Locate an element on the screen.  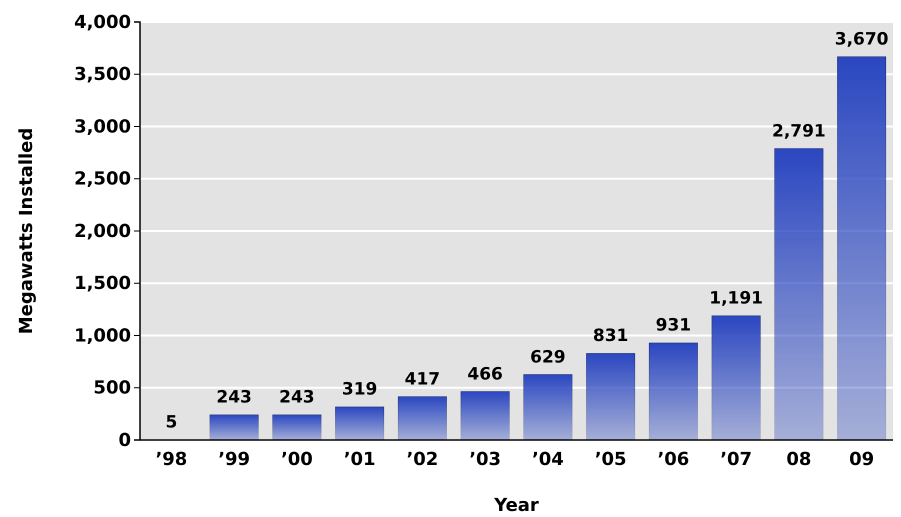
data-label: 931 is located at coordinates (674, 326).